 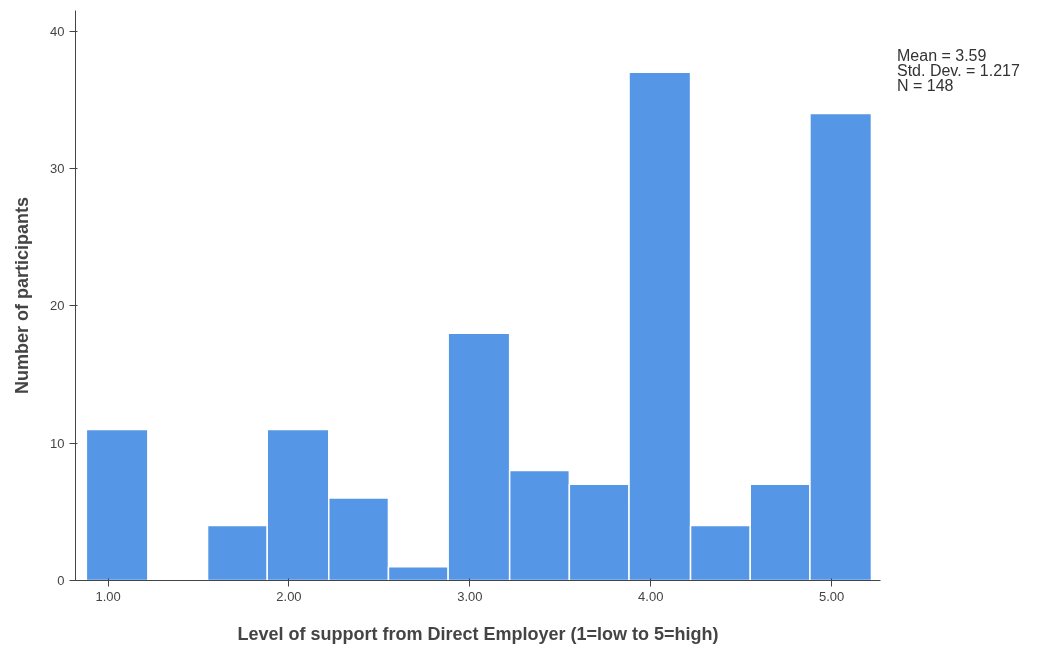 What do you see at coordinates (289, 596) in the screenshot?
I see `x-tick-label: 2.00` at bounding box center [289, 596].